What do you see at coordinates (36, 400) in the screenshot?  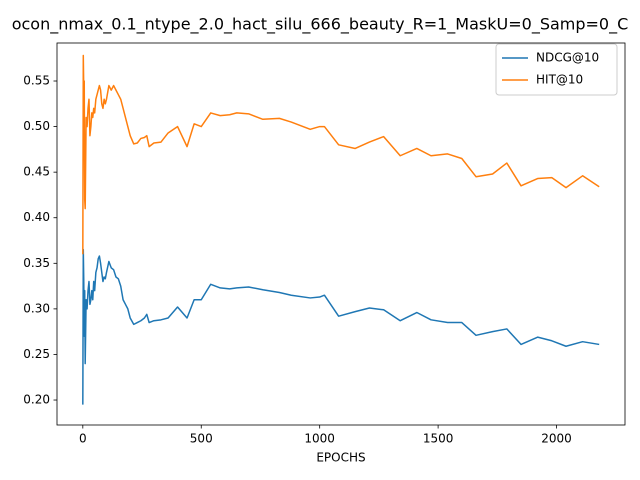 I see `y-tick-label: 0.20` at bounding box center [36, 400].